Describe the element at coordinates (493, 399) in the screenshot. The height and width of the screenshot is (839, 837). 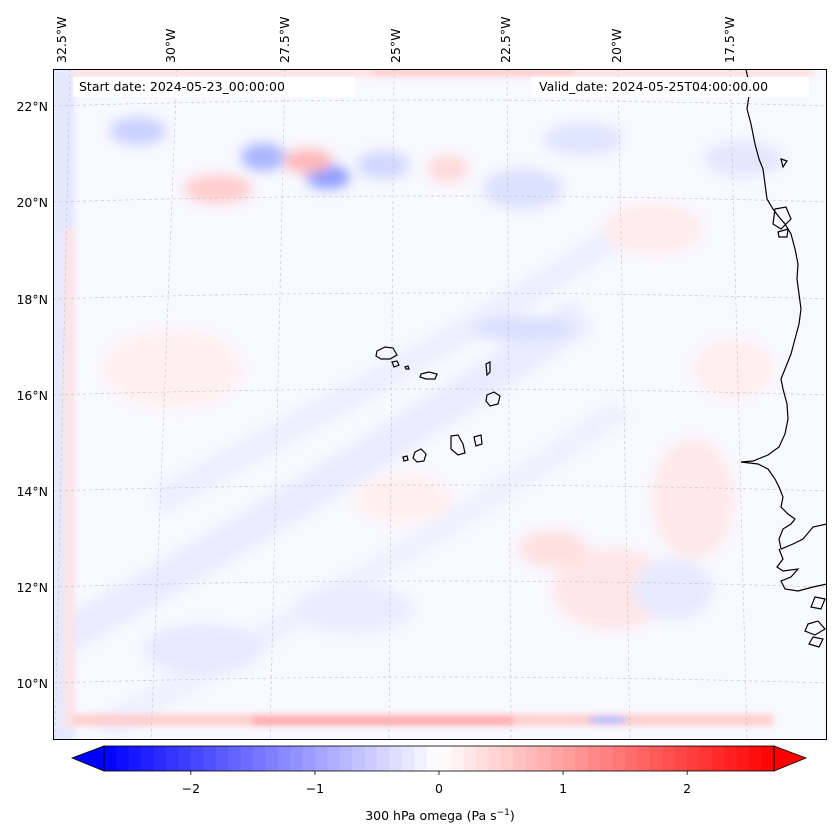
I see `island-boa-vista` at that location.